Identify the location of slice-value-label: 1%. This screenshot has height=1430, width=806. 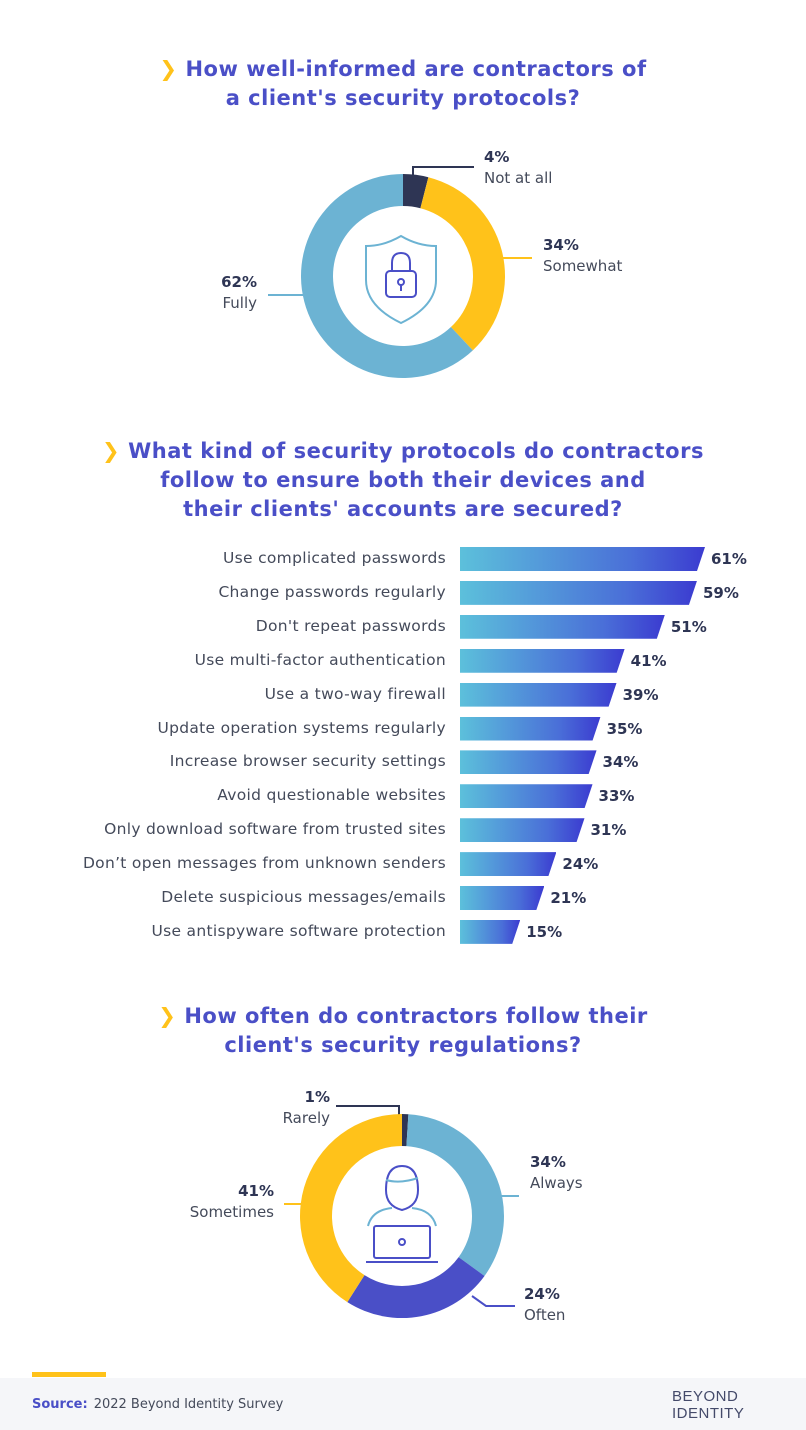
(317, 1097).